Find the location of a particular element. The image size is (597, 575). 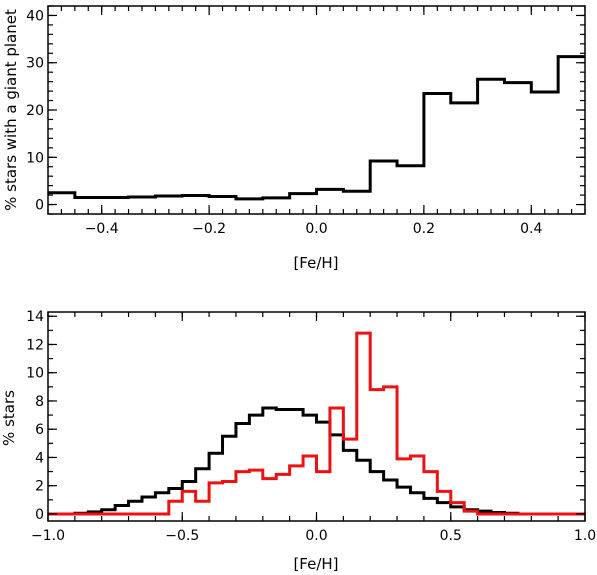

top-x-axis-label: [Fe/H] is located at coordinates (315, 263).